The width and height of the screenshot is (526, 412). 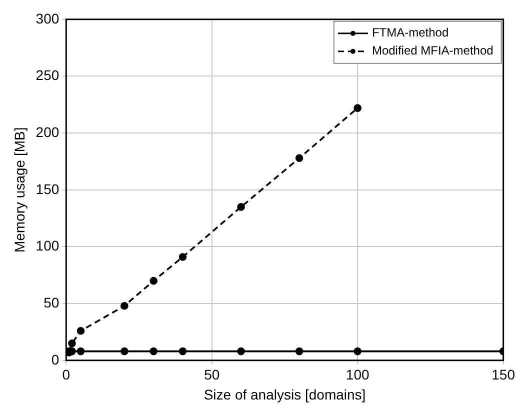 I want to click on y-tick-label: 250, so click(x=48, y=75).